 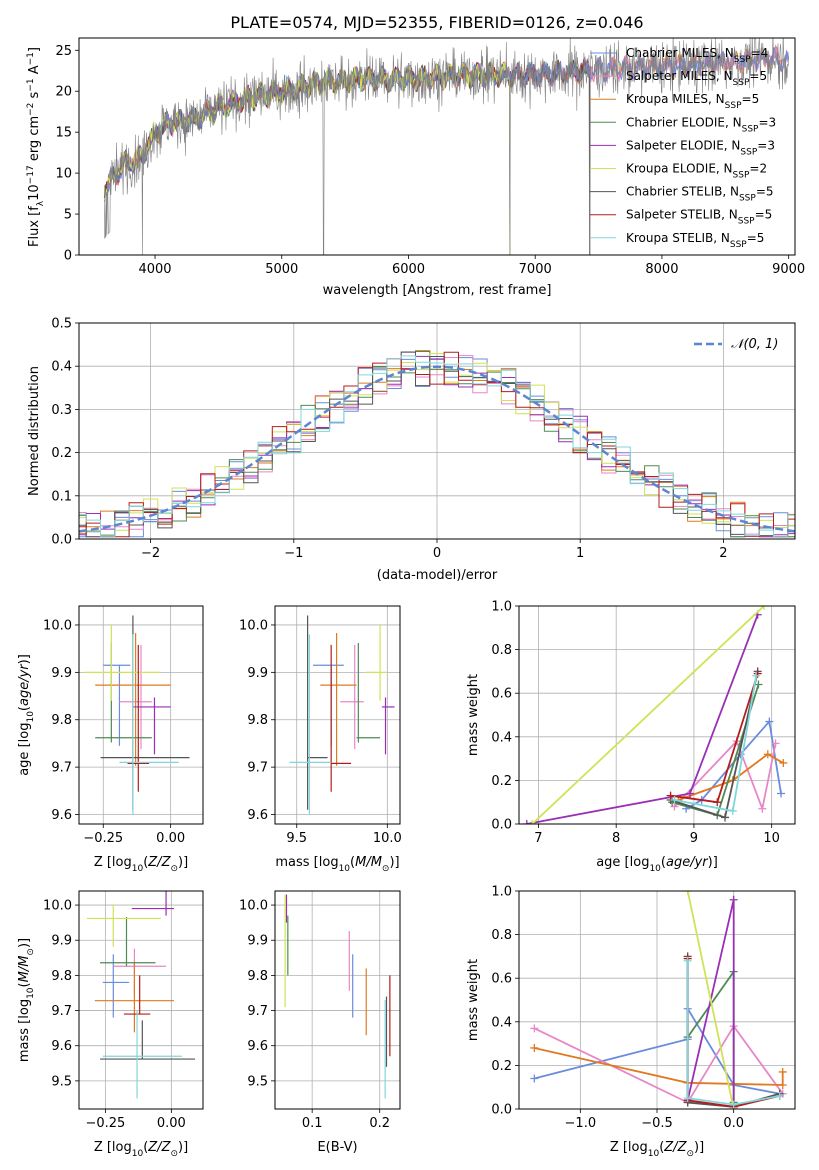 What do you see at coordinates (379, 1123) in the screenshot?
I see `x-tick-label: 0.2` at bounding box center [379, 1123].